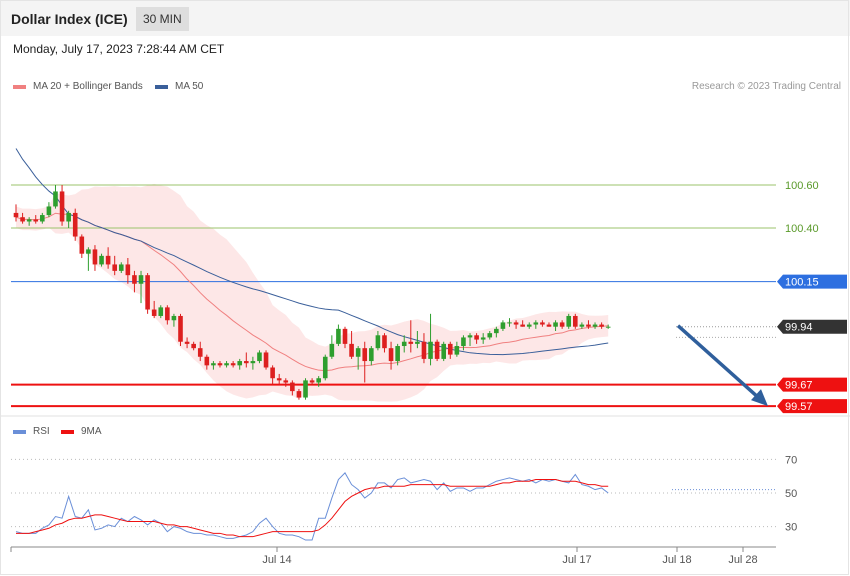 The height and width of the screenshot is (576, 850). What do you see at coordinates (799, 328) in the screenshot?
I see `price-tag-label: 99.94` at bounding box center [799, 328].